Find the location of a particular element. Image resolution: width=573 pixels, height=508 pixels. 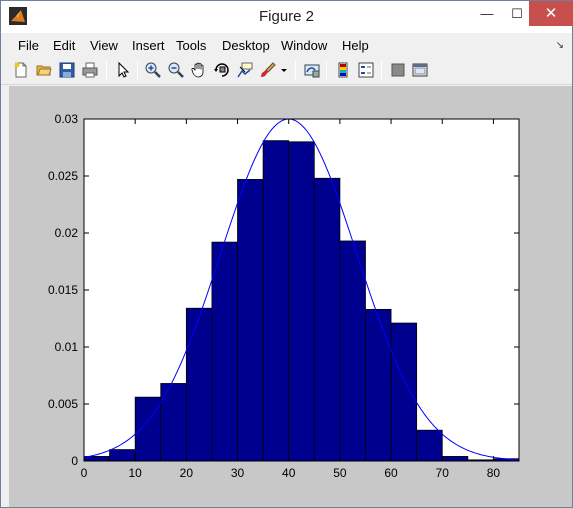

figure-toolbar is located at coordinates (286, 71).